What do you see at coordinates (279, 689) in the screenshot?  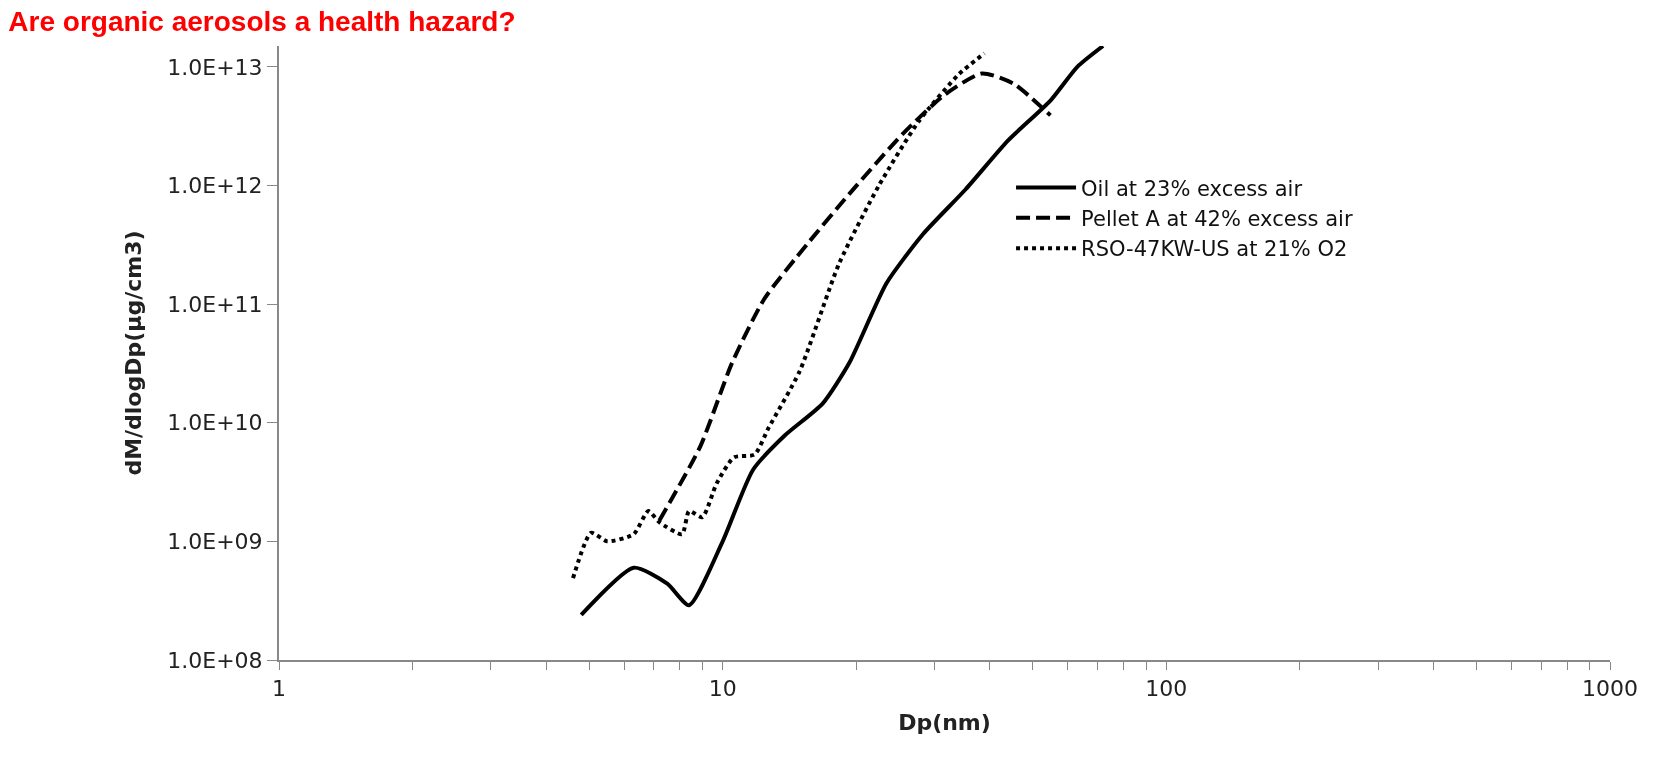 I see `x-tick-label: 1` at bounding box center [279, 689].